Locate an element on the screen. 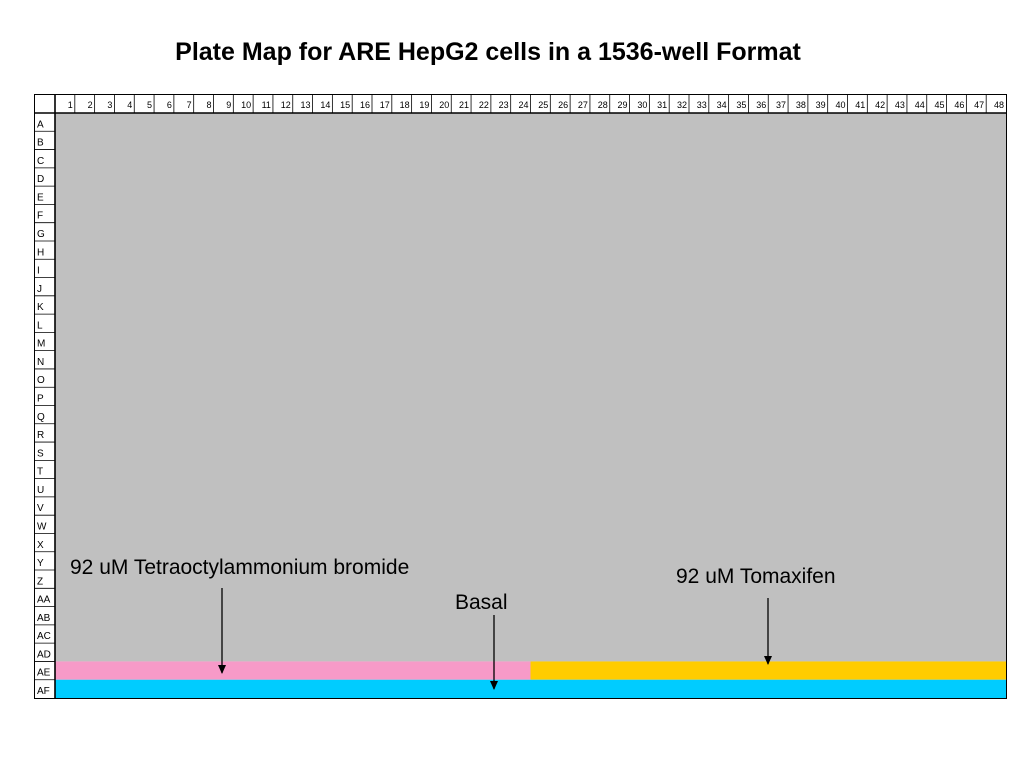 This screenshot has height=768, width=1024. row-header-label: AA is located at coordinates (44, 600).